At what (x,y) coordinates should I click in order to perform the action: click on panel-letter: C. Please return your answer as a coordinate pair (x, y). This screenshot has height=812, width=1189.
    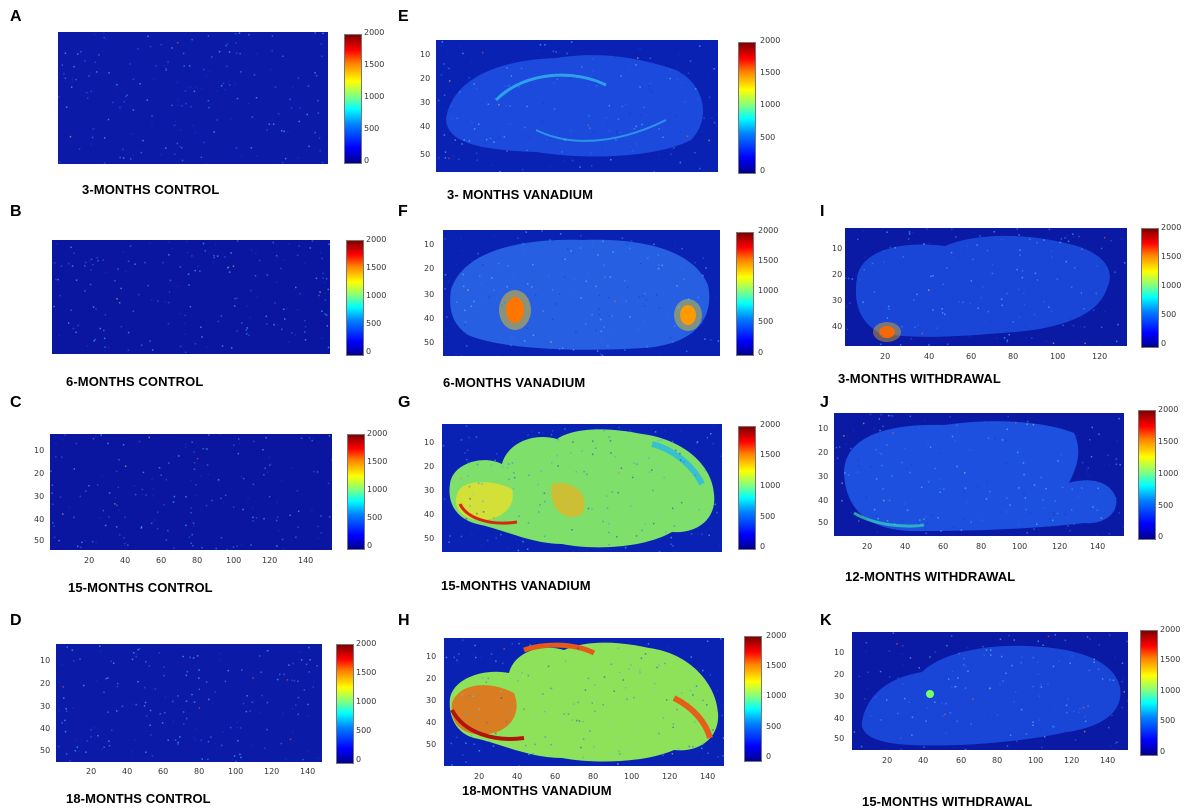
    Looking at the image, I should click on (16, 402).